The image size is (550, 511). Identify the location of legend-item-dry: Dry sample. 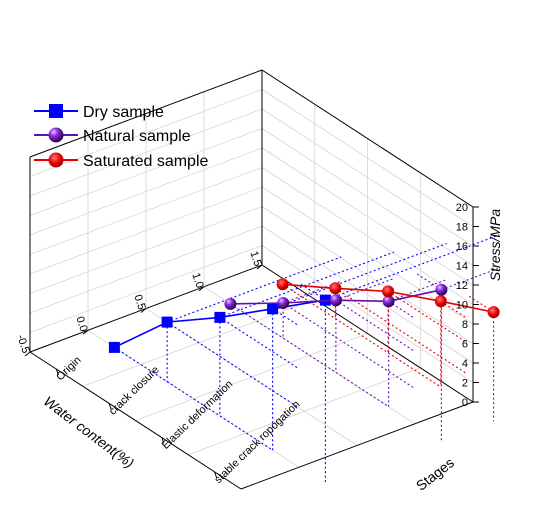
(99, 112).